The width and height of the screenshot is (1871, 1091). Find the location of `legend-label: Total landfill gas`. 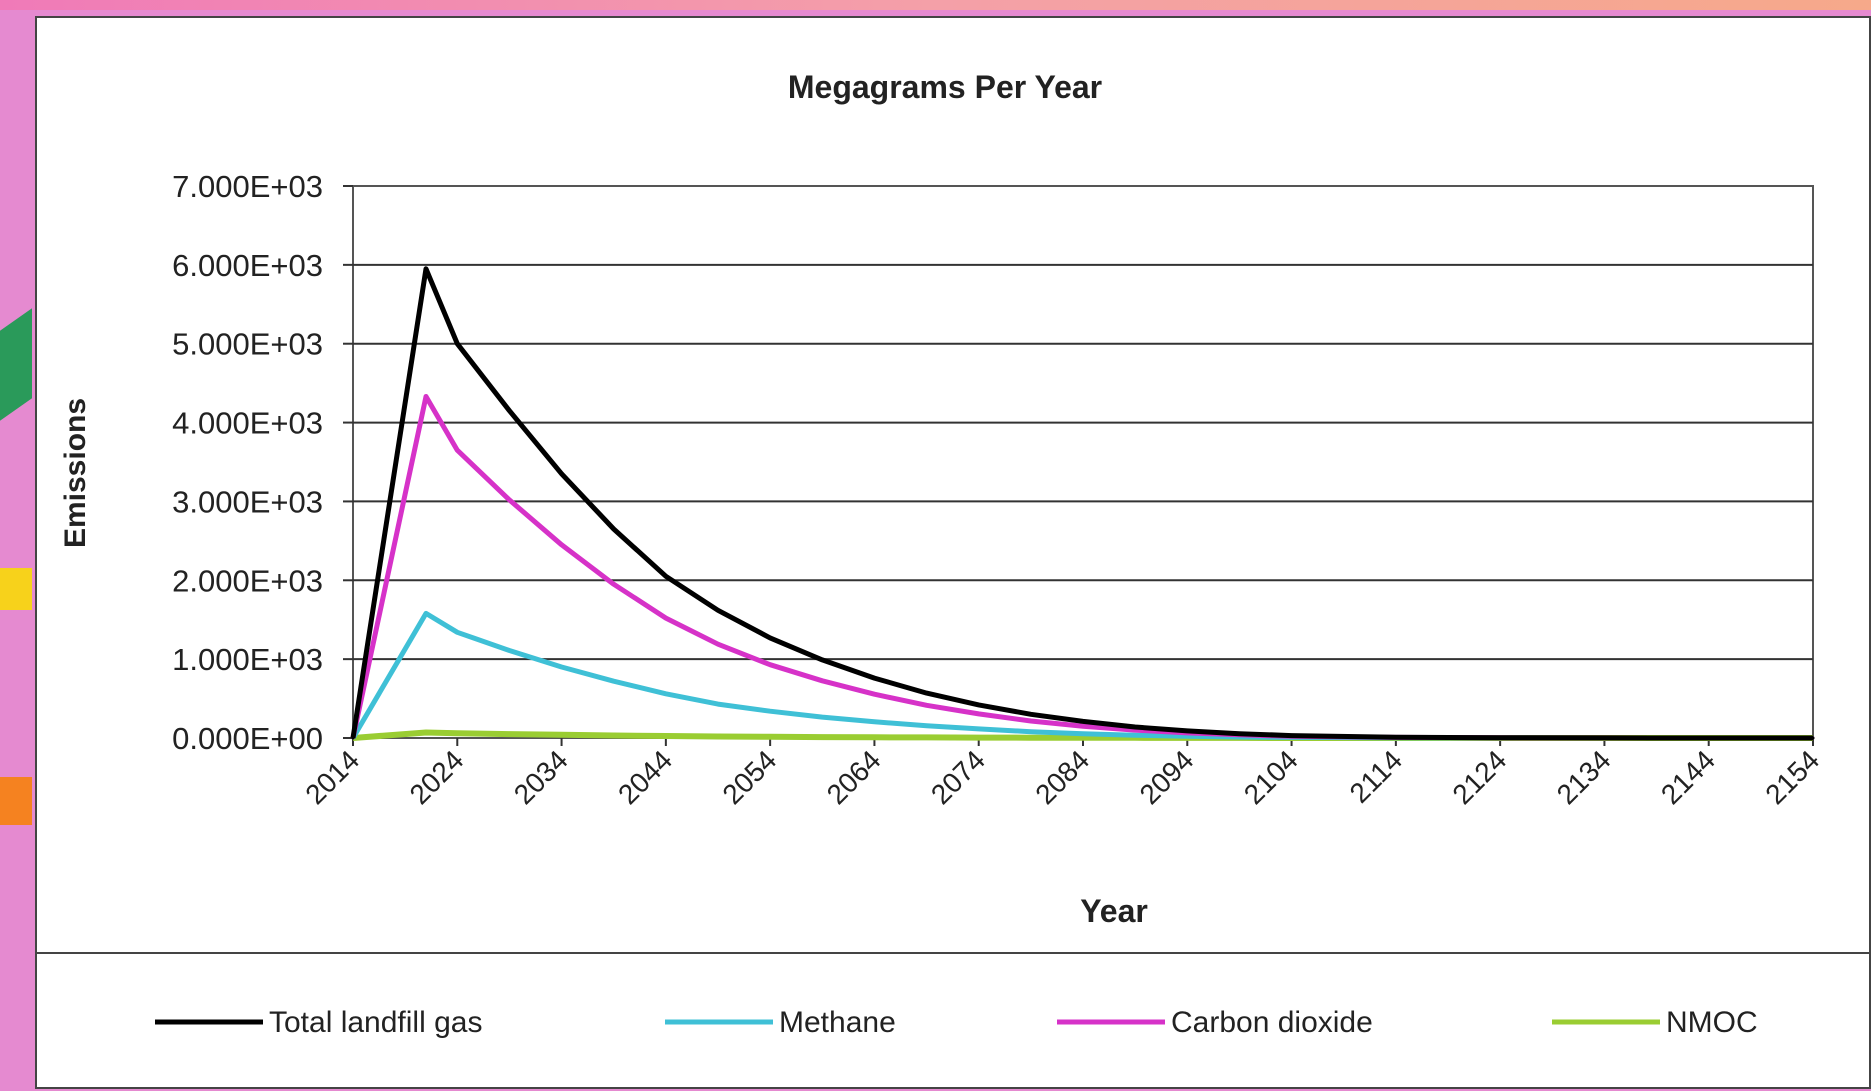

legend-label: Total landfill gas is located at coordinates (375, 1022).